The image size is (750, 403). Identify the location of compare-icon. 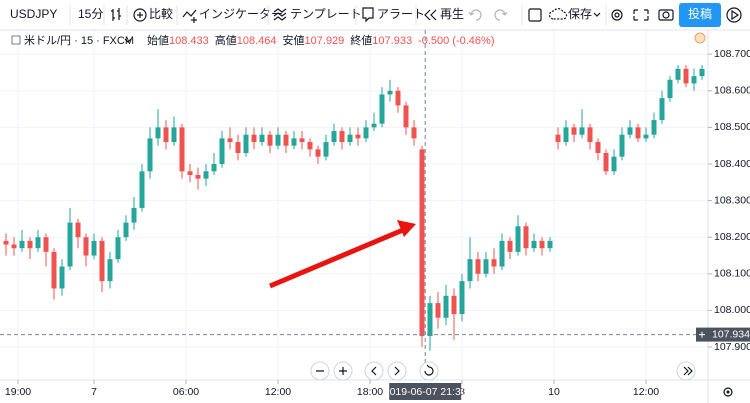
(140, 15).